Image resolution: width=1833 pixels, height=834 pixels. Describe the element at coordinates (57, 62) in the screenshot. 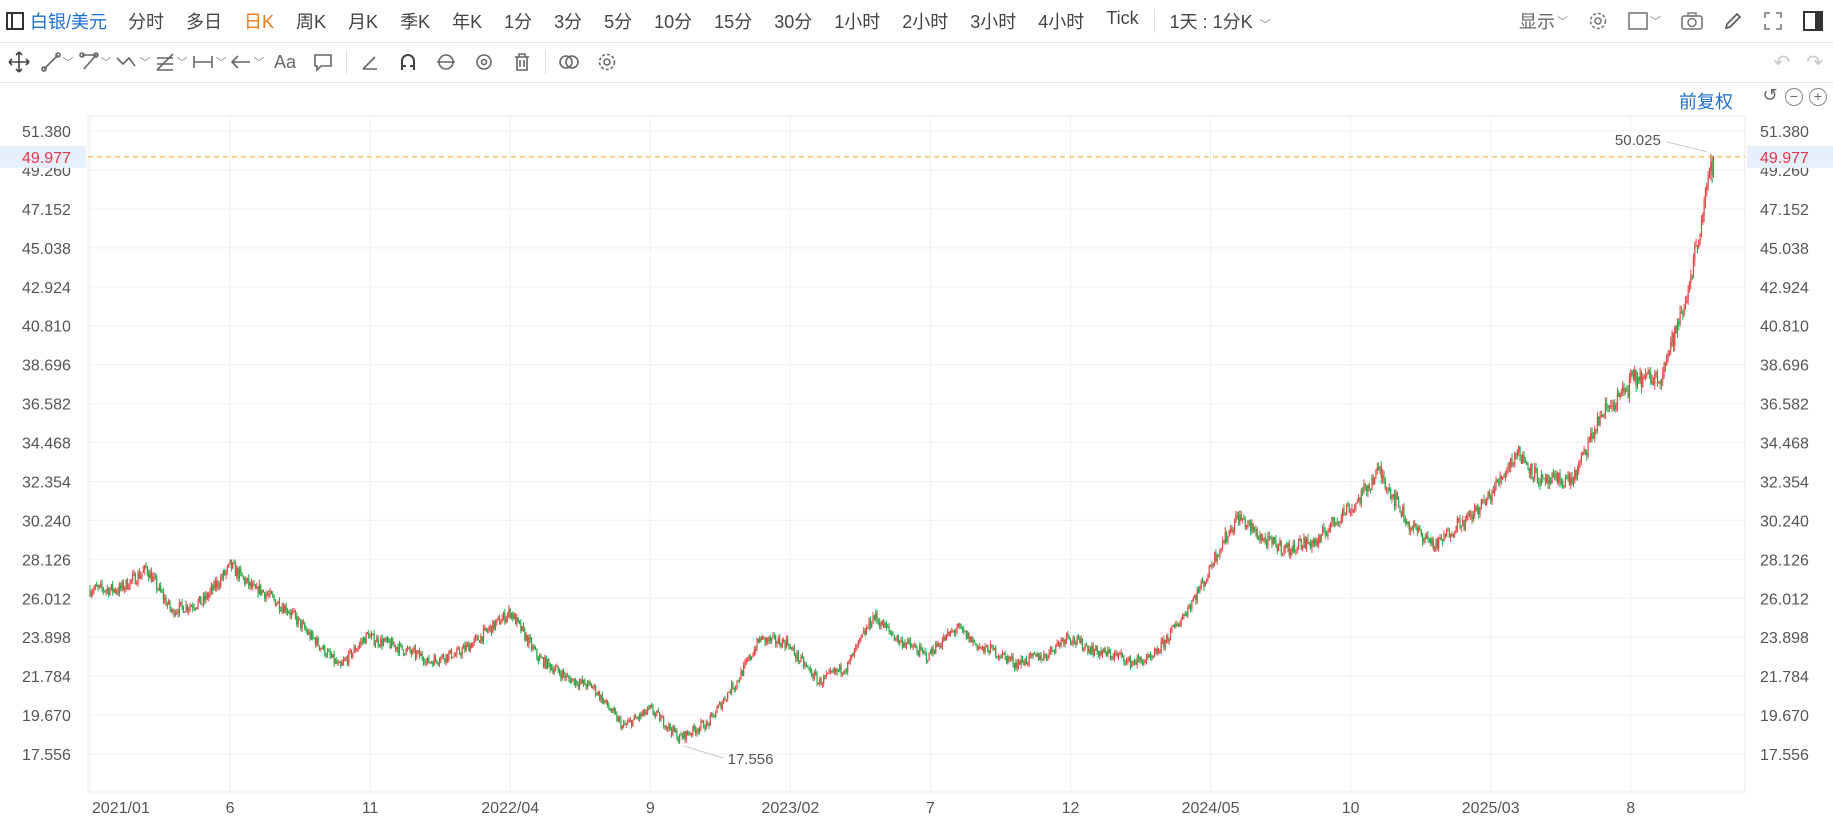

I see `trend-line-icon: ﹀` at that location.